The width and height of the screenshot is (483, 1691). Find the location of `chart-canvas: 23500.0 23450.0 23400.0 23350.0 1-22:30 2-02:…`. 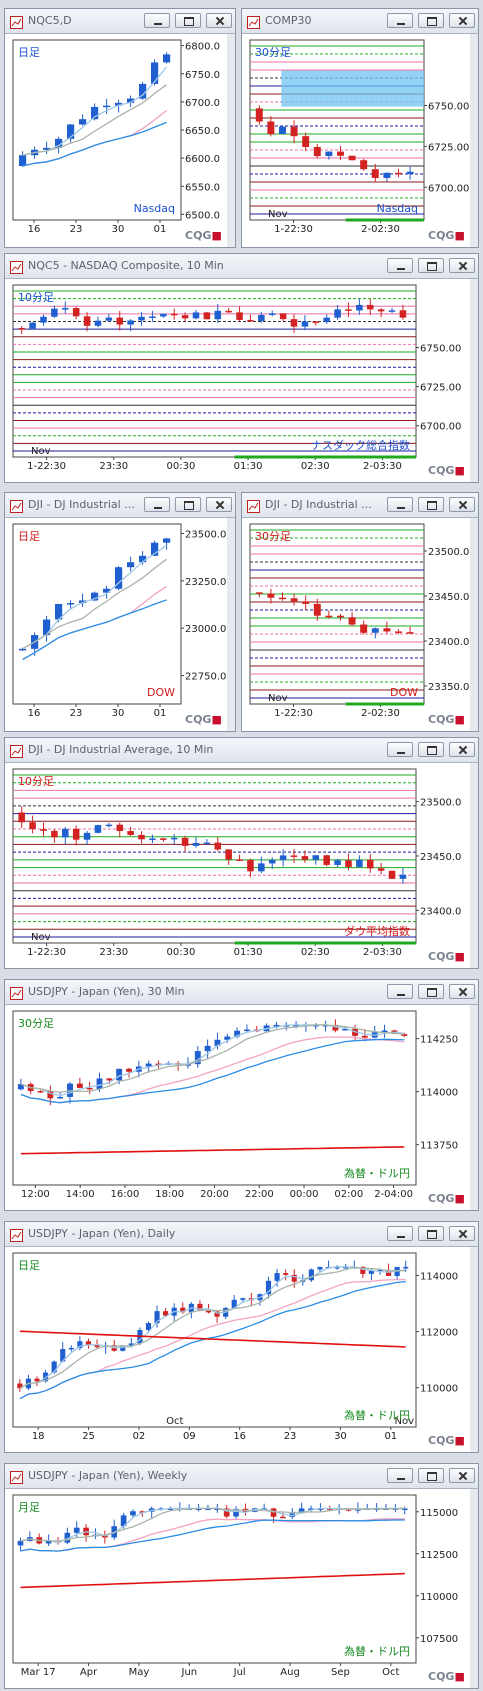

chart-canvas: 23500.0 23450.0 23400.0 23350.0 1-22:30 2-02:… is located at coordinates (360, 625).